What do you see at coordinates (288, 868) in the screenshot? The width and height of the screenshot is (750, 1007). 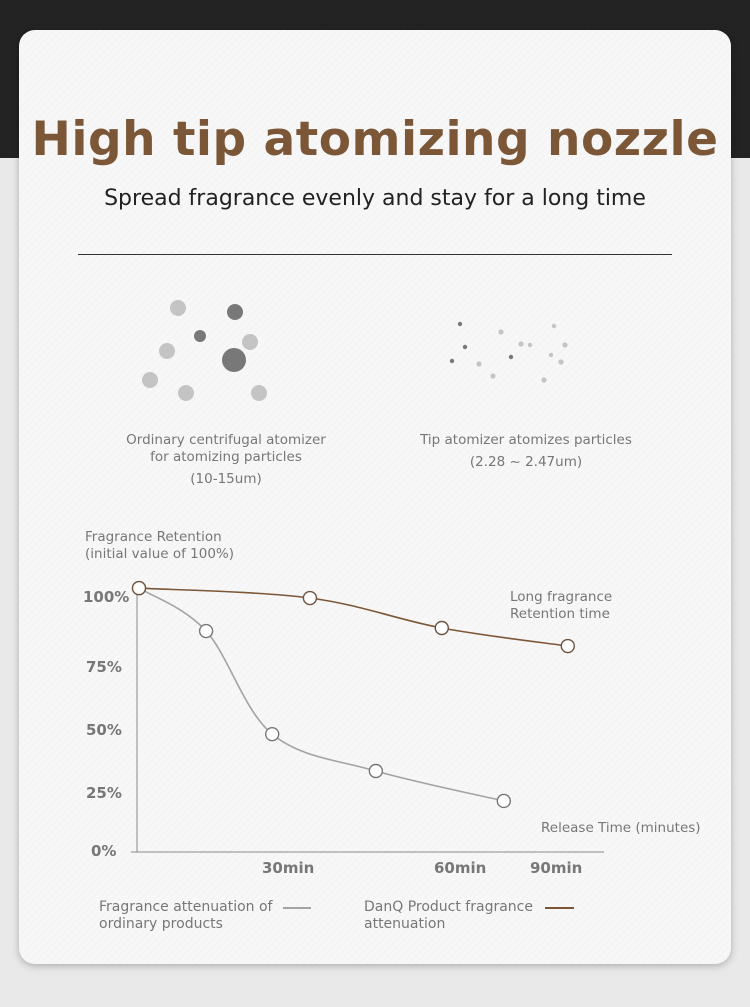 I see `x-tick-label: 30min` at bounding box center [288, 868].